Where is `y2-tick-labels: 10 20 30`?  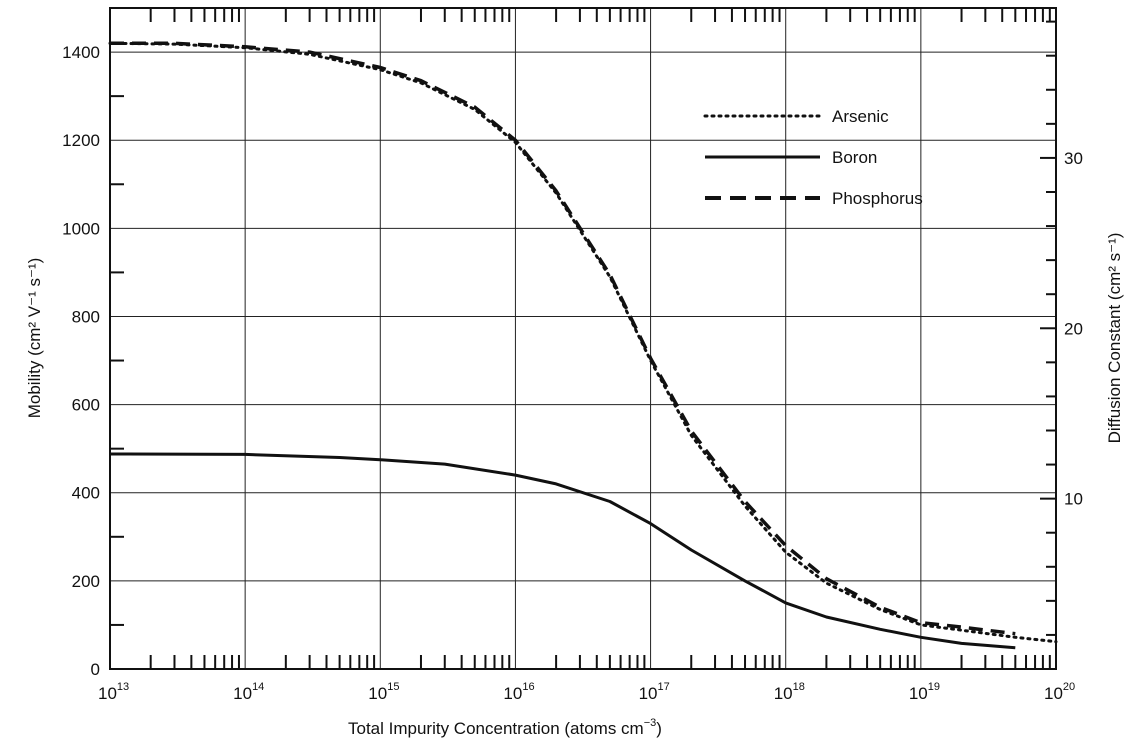 y2-tick-labels: 10 20 30 is located at coordinates (1073, 329).